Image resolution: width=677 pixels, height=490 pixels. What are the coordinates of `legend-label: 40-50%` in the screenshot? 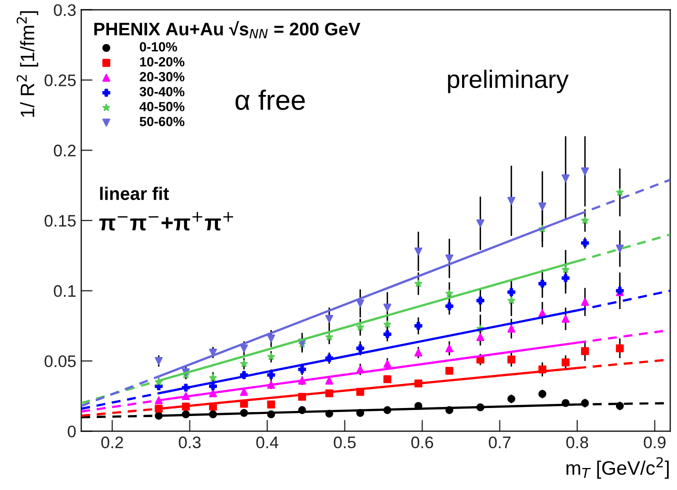 It's located at (161, 107).